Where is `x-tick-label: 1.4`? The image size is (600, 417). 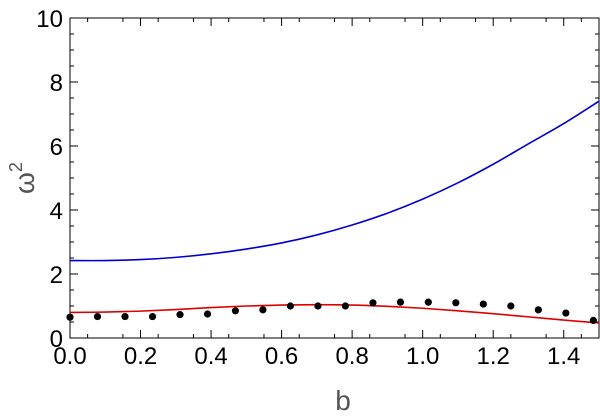 x-tick-label: 1.4 is located at coordinates (563, 356).